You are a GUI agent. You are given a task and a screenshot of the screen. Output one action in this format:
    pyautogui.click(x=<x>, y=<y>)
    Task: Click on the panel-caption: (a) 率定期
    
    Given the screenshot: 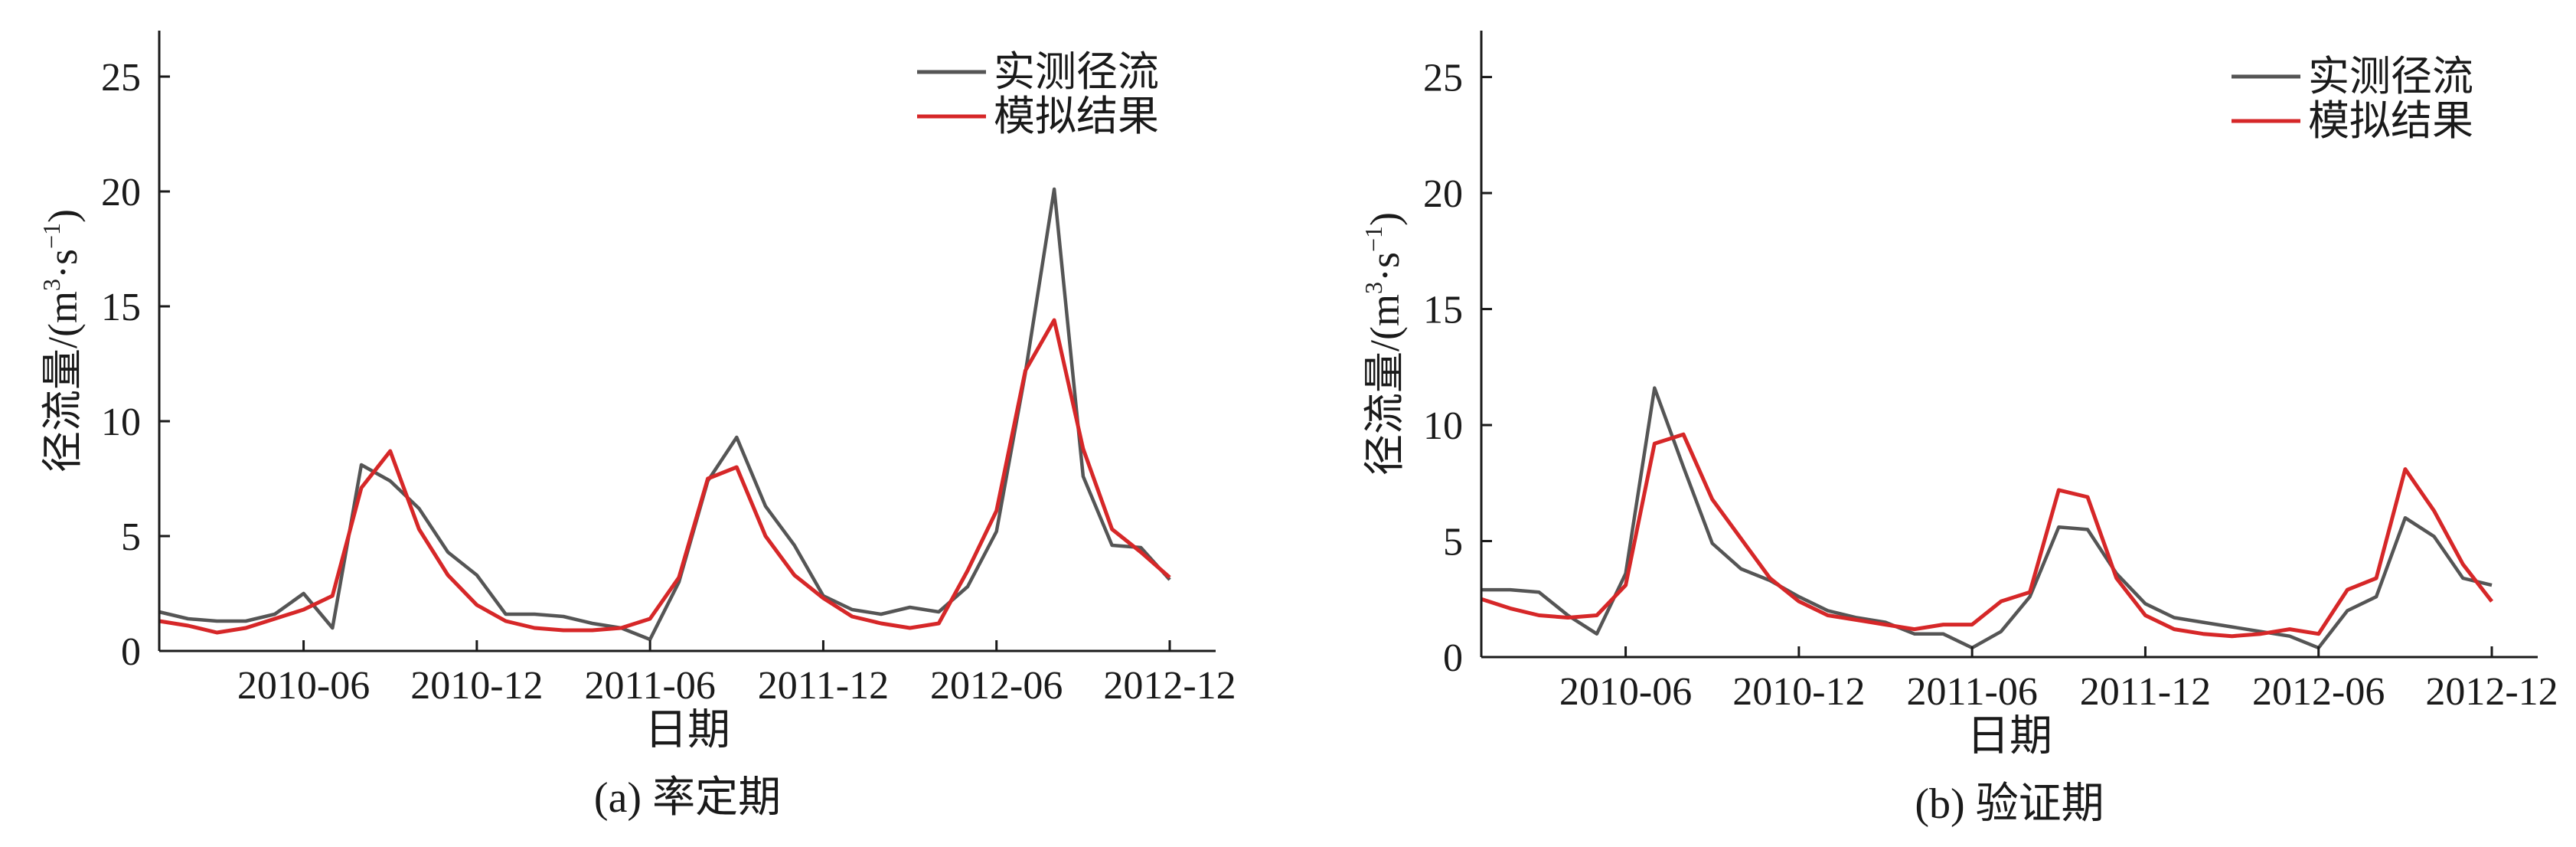 What is the action you would take?
    pyautogui.click(x=687, y=798)
    